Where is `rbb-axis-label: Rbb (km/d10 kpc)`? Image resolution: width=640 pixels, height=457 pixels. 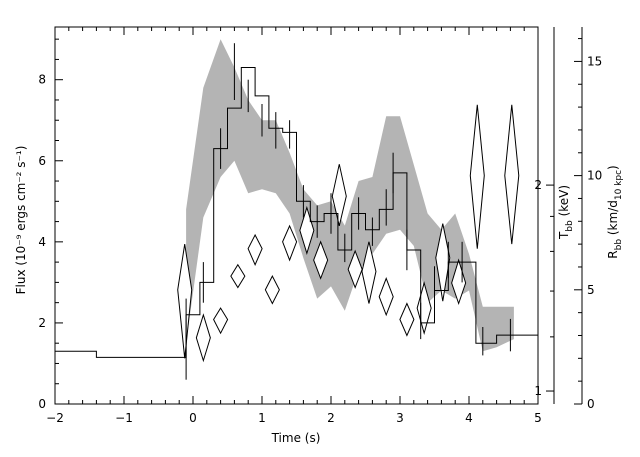
rbb-axis-label: Rbb (km/d10 kpc) is located at coordinates (615, 211).